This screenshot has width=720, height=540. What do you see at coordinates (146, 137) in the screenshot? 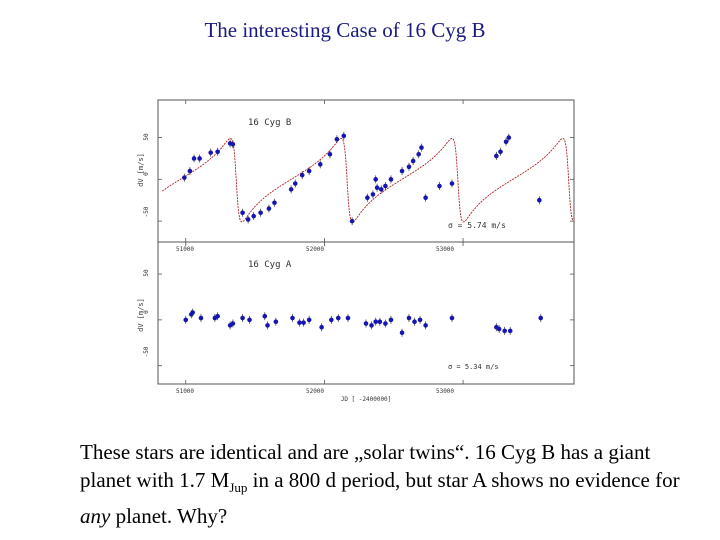
I see `top-ytick-50: 50` at bounding box center [146, 137].